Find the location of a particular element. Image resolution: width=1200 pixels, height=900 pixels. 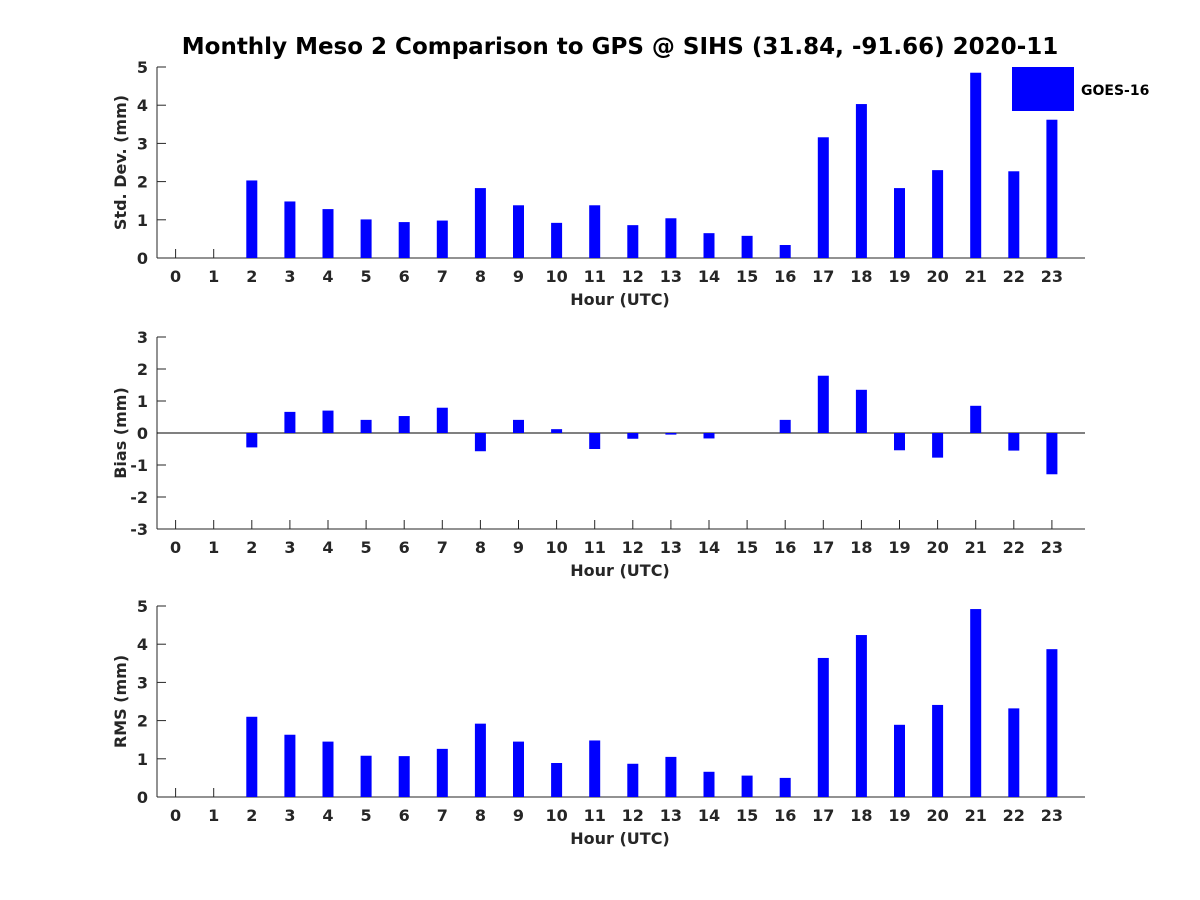

y-tick-label: 3 is located at coordinates (142, 682).